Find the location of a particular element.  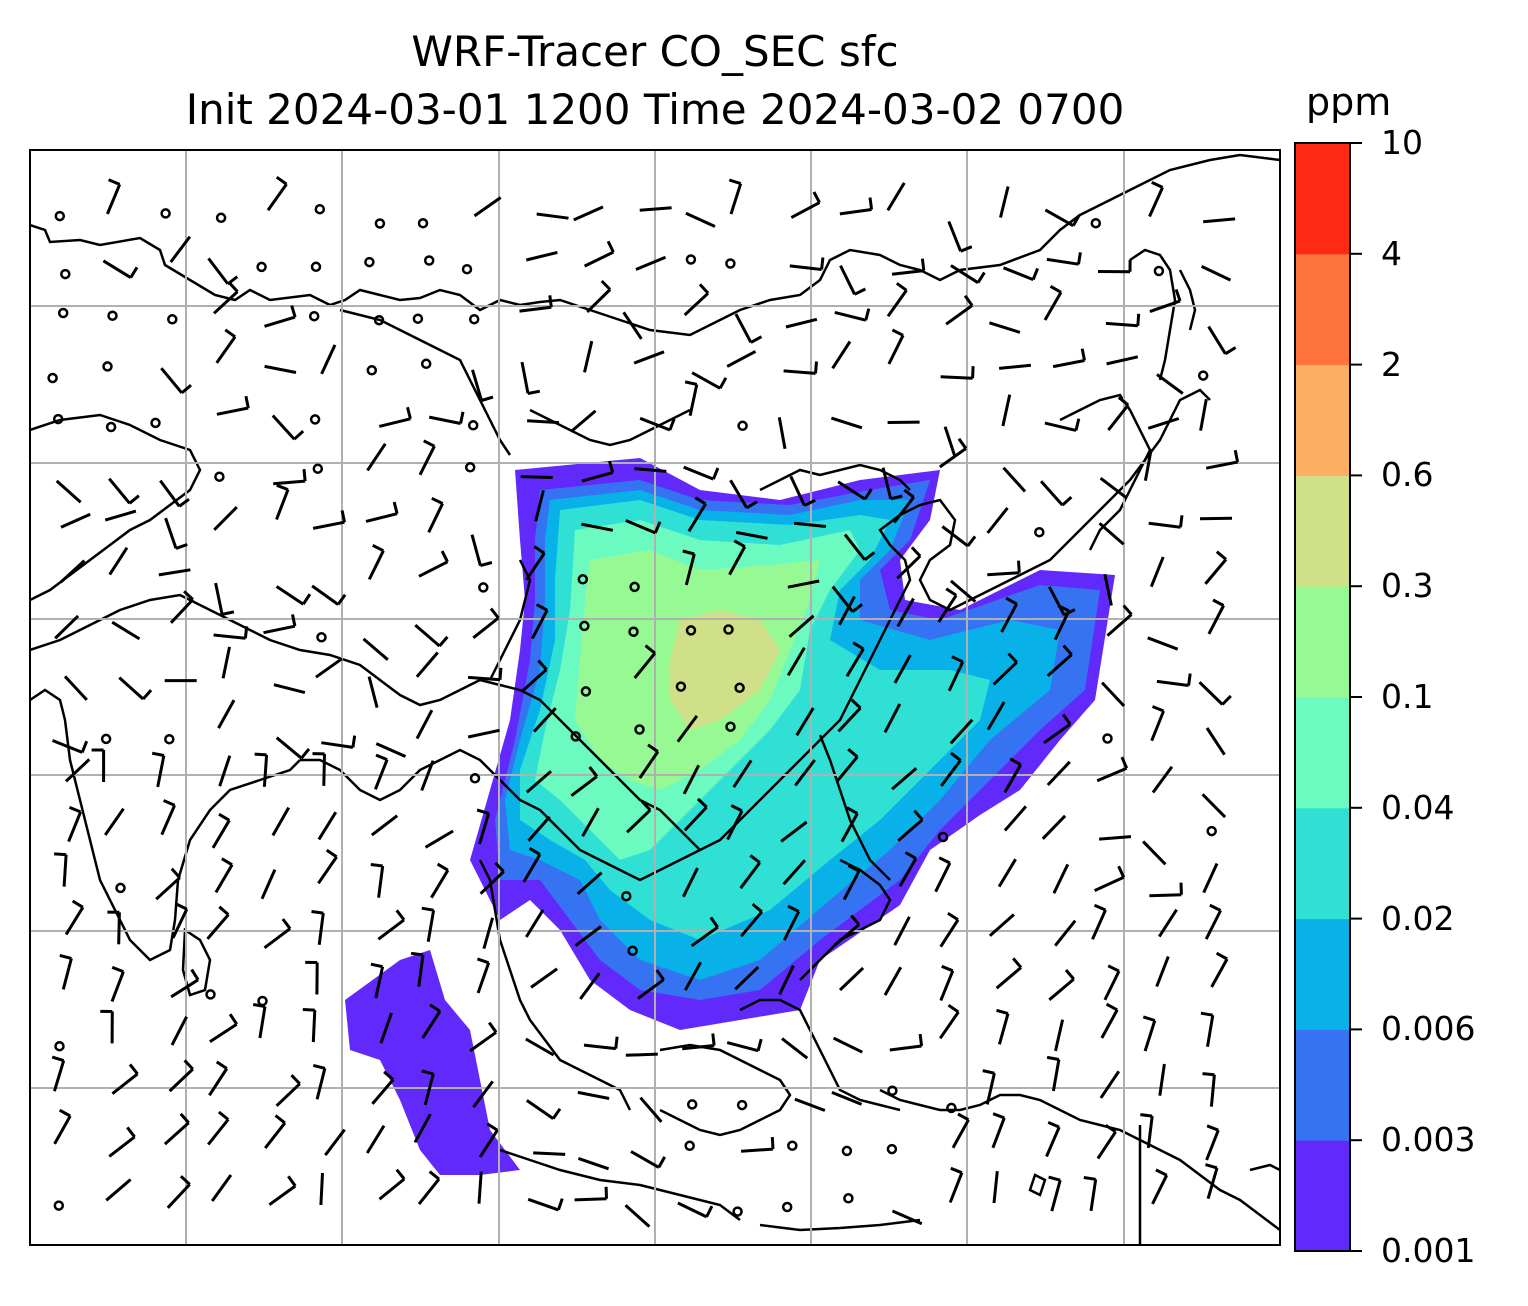

colorbar-tick-label: 0.1 is located at coordinates (1407, 696).